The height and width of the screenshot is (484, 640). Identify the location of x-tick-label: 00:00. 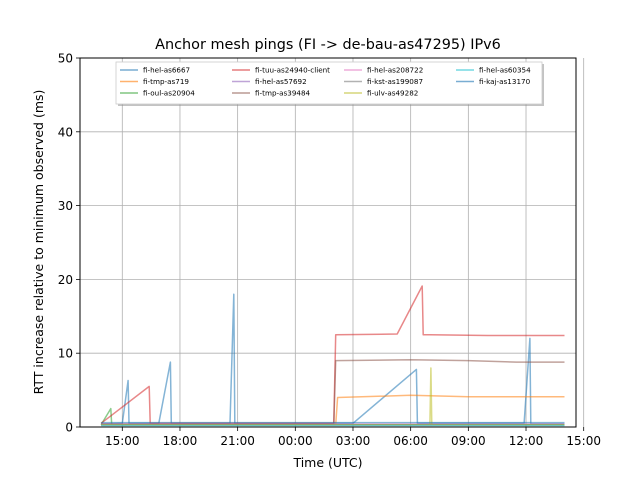
(295, 441).